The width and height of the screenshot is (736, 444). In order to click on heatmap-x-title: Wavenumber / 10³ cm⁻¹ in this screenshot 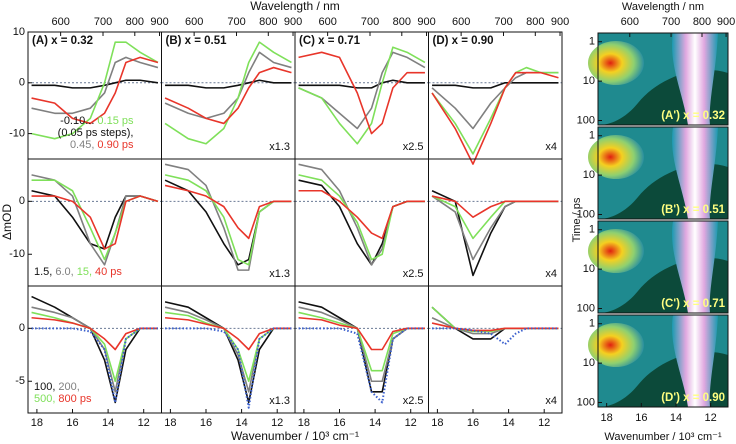, I will do `click(663, 437)`.